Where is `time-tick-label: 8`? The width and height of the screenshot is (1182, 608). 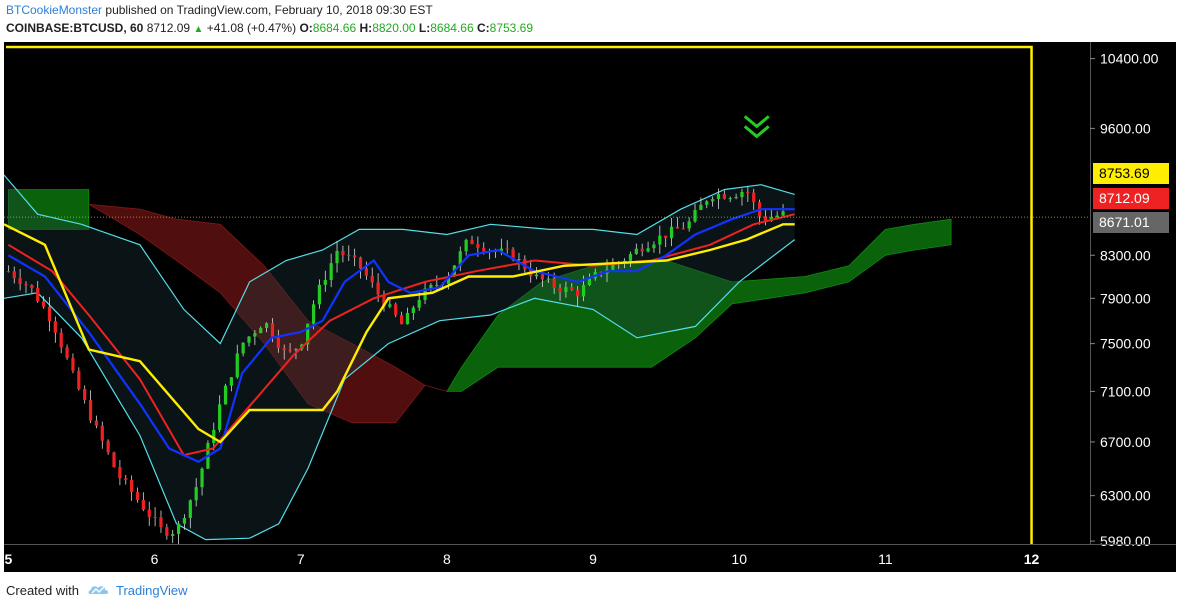 time-tick-label: 8 is located at coordinates (447, 559).